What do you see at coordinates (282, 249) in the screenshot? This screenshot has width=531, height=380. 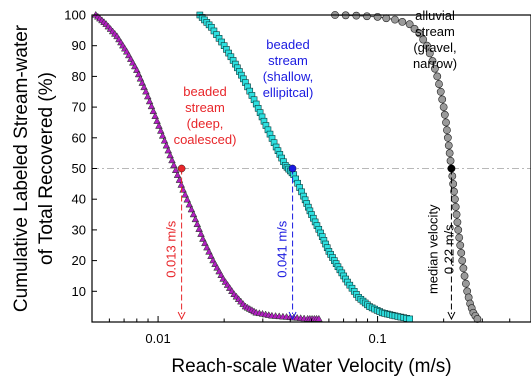 I see `median-value-label: 0.041 m/s` at bounding box center [282, 249].